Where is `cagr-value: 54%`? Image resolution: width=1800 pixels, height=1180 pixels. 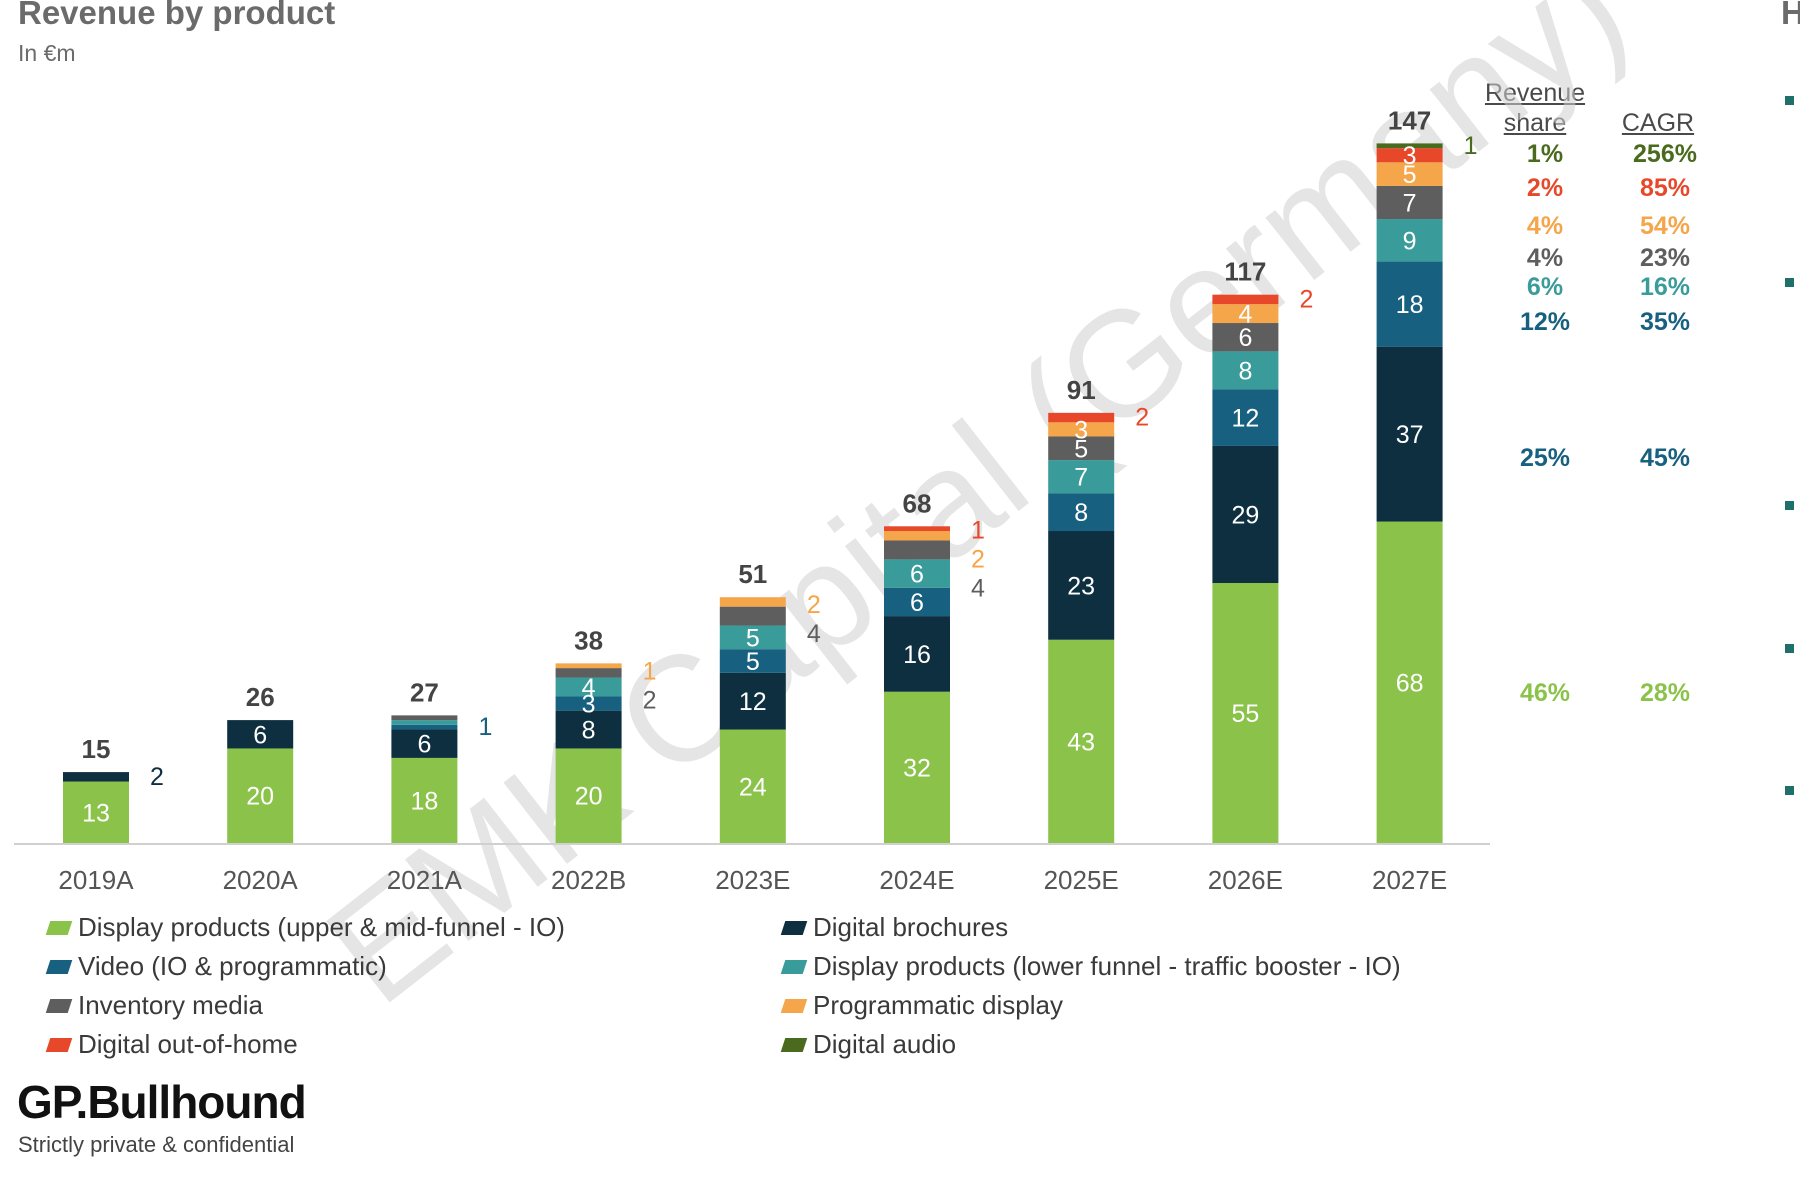 cagr-value: 54% is located at coordinates (1665, 226).